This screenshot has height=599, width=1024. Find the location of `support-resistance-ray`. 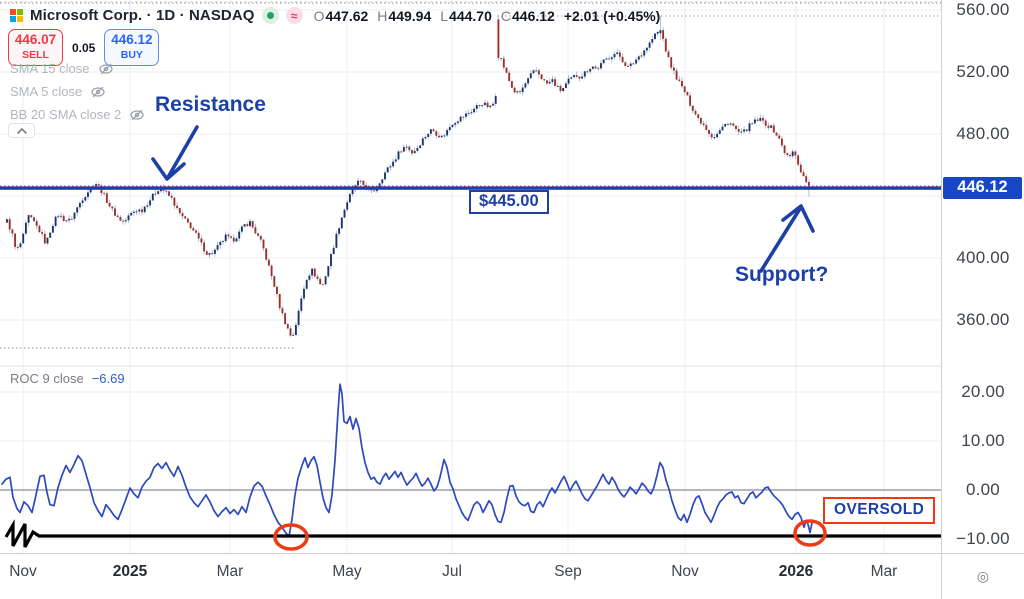

support-resistance-ray is located at coordinates (470, 188).